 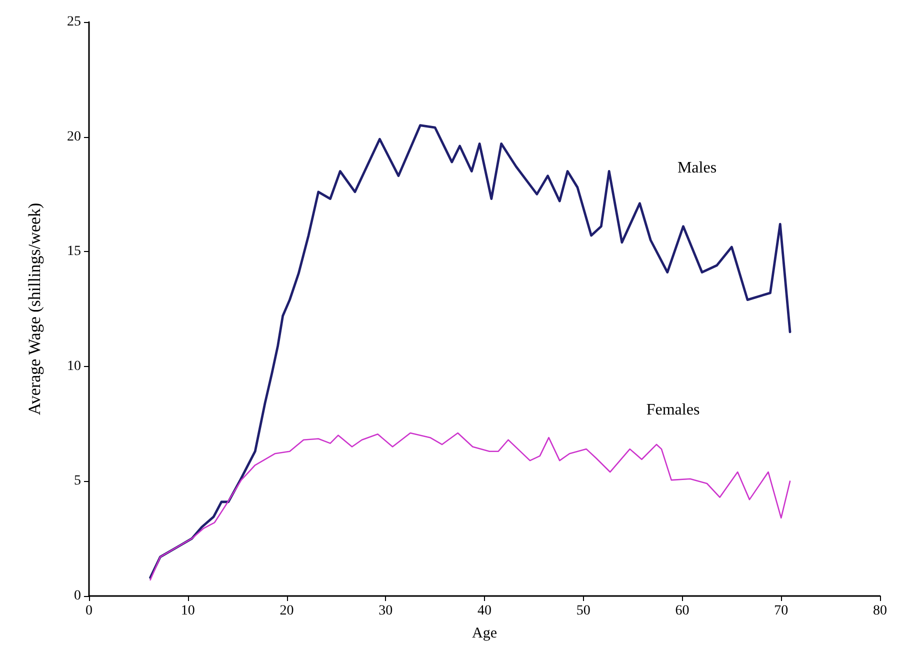 What do you see at coordinates (34, 309) in the screenshot?
I see `y-axis-title: Average Wage (shillings/week)` at bounding box center [34, 309].